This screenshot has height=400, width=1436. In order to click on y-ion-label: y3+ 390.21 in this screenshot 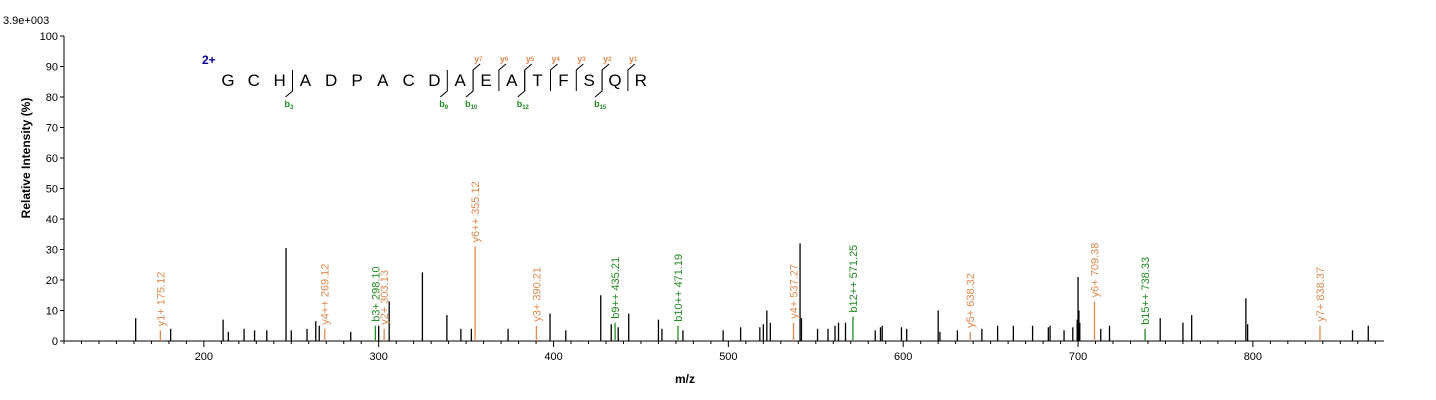, I will do `click(537, 294)`.